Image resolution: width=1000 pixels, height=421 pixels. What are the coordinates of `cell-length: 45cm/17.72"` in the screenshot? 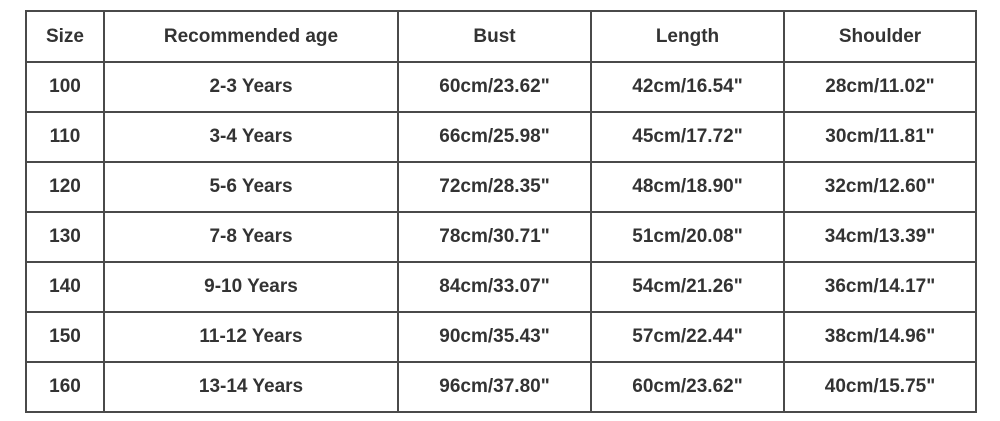 It's located at (687, 137).